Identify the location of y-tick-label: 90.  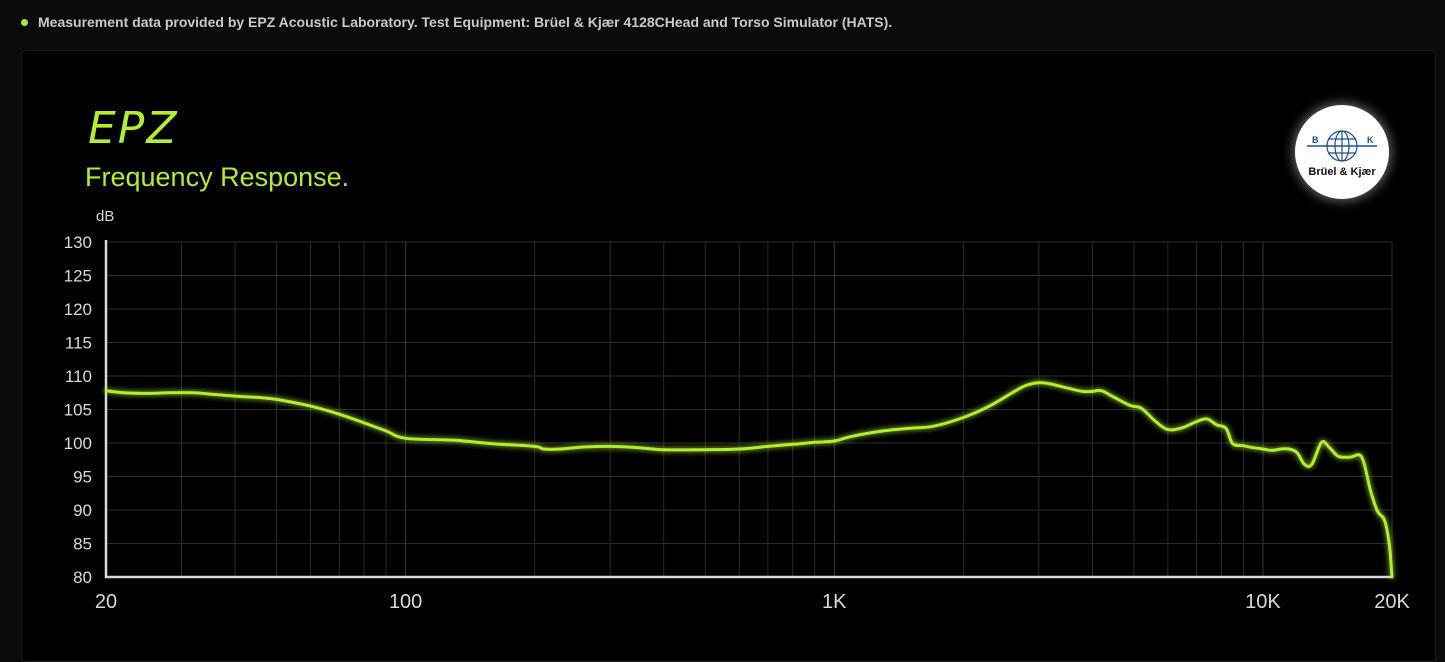
(82, 510).